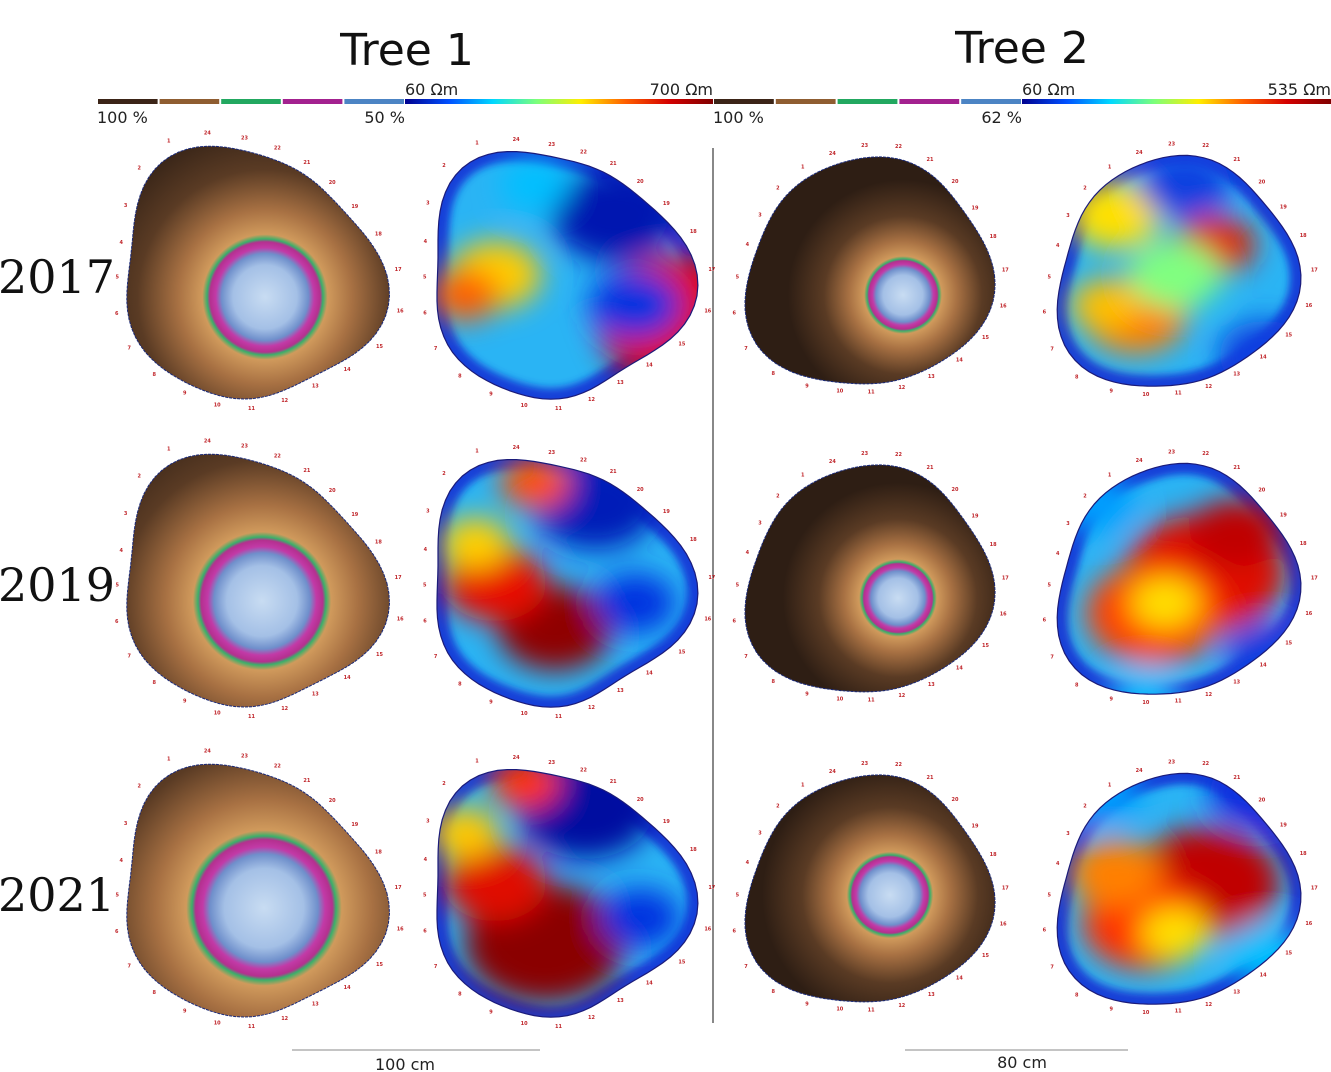  What do you see at coordinates (714, 101) in the screenshot?
I see `colorbars` at bounding box center [714, 101].